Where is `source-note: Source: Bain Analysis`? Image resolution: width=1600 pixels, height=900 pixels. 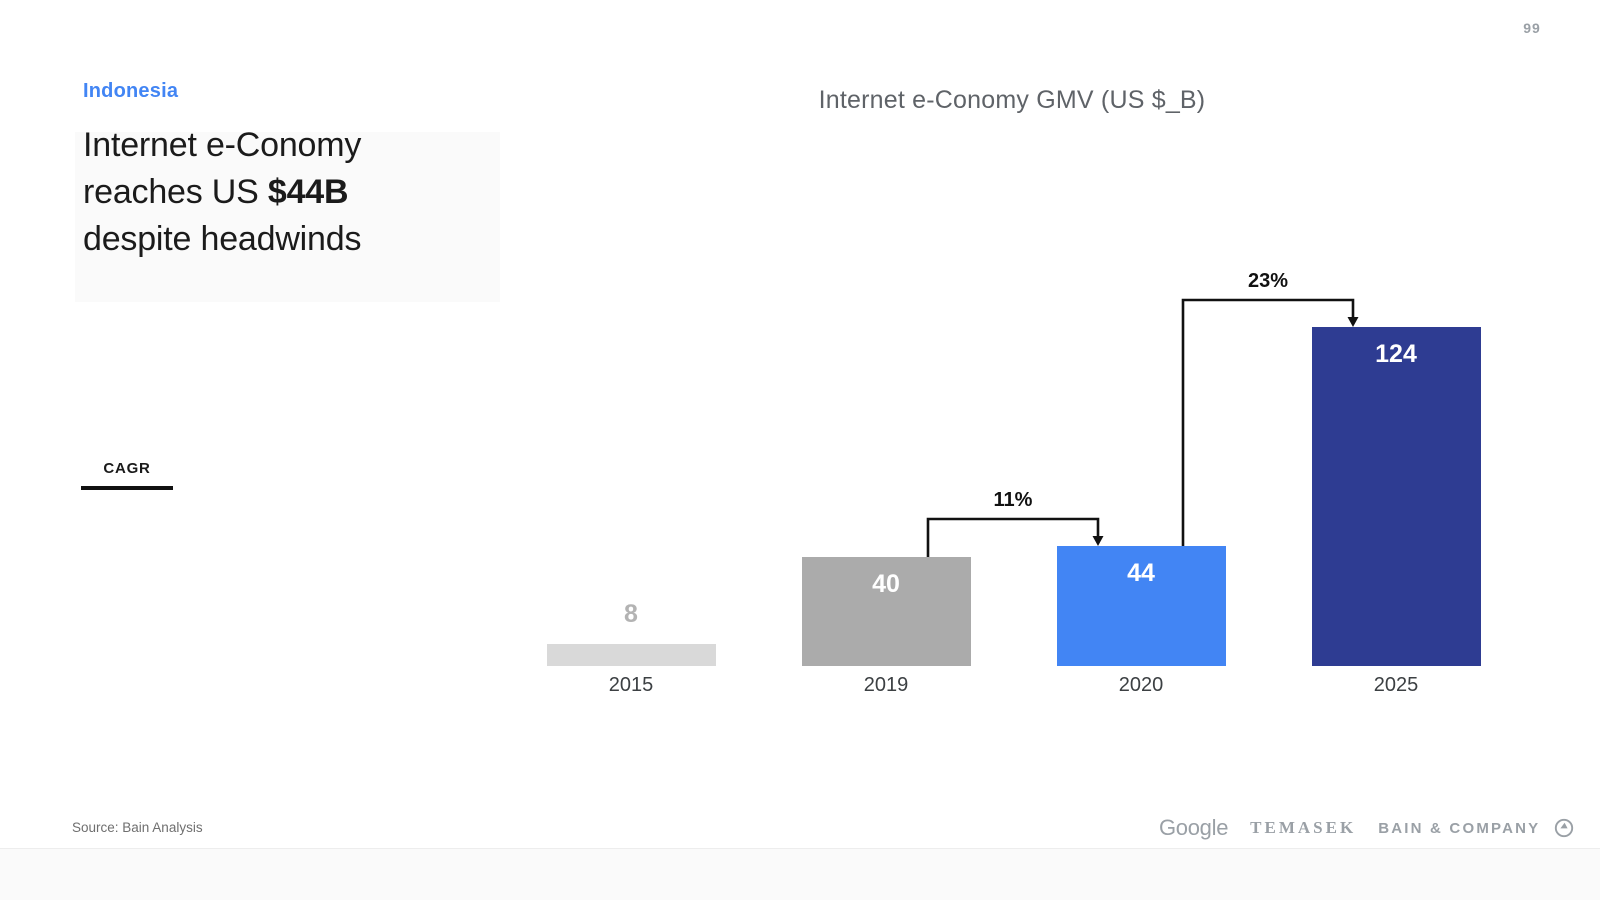 source-note: Source: Bain Analysis is located at coordinates (137, 827).